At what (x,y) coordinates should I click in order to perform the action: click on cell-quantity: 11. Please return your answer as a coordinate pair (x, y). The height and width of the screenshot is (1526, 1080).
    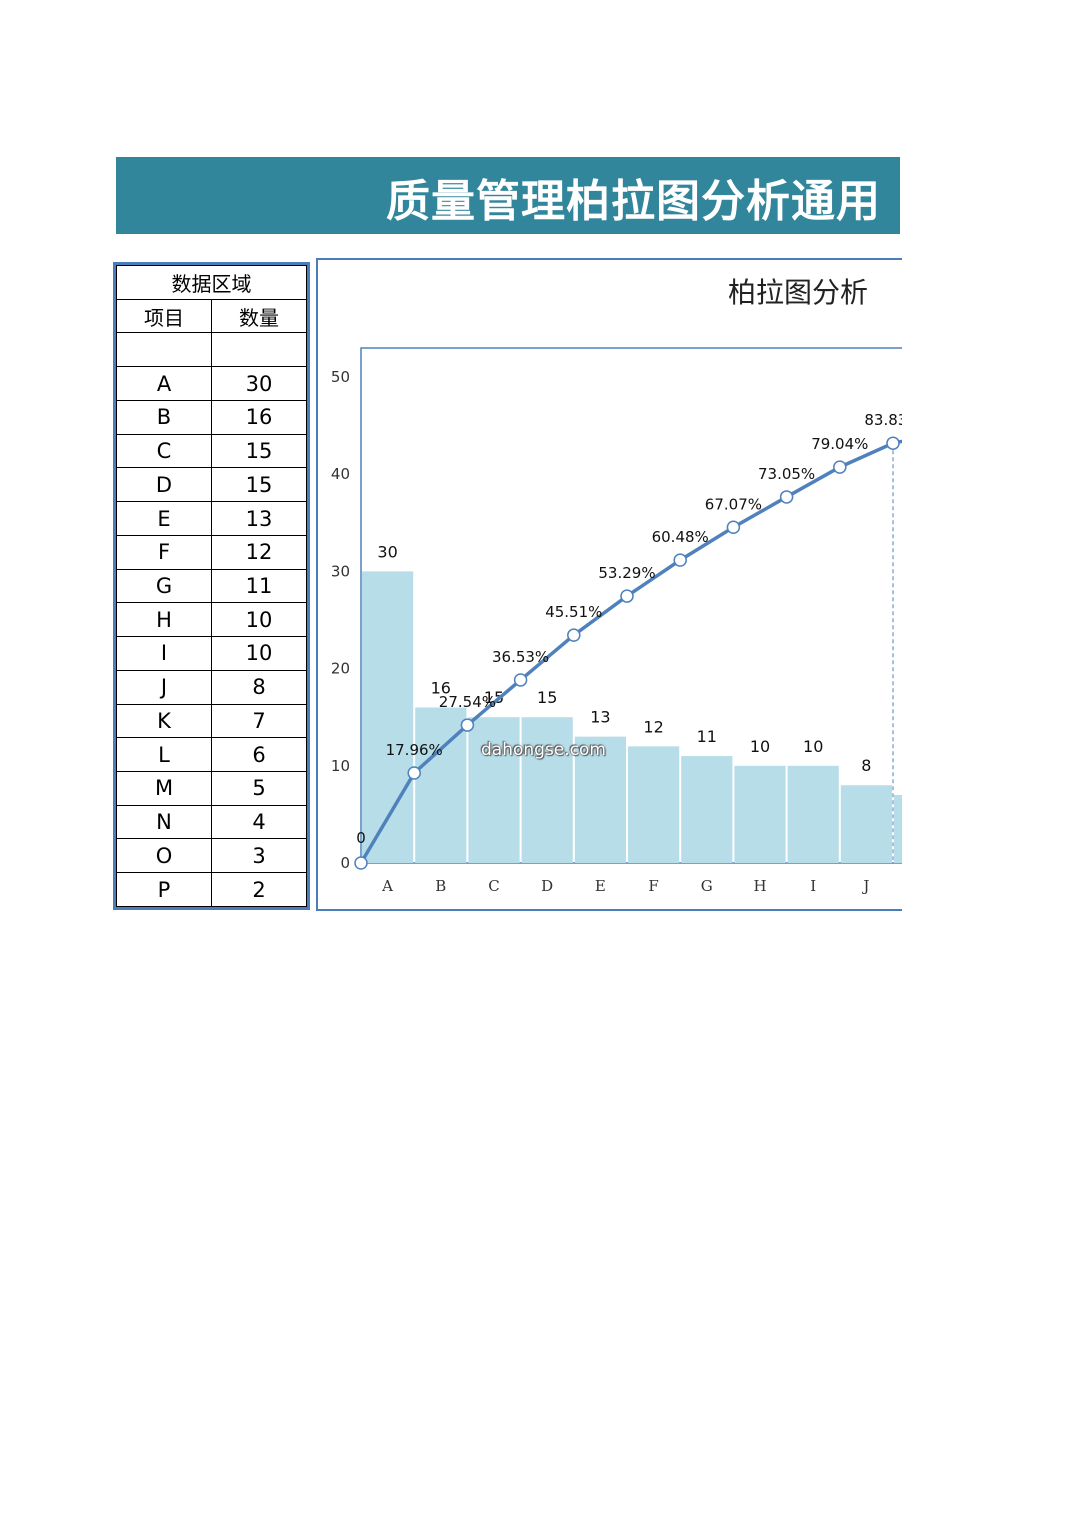
    Looking at the image, I should click on (259, 586).